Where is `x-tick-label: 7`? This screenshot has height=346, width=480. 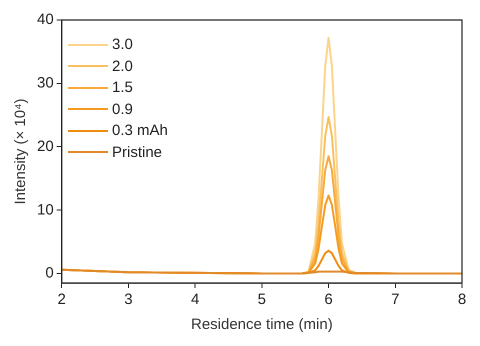
x-tick-label: 7 is located at coordinates (395, 299).